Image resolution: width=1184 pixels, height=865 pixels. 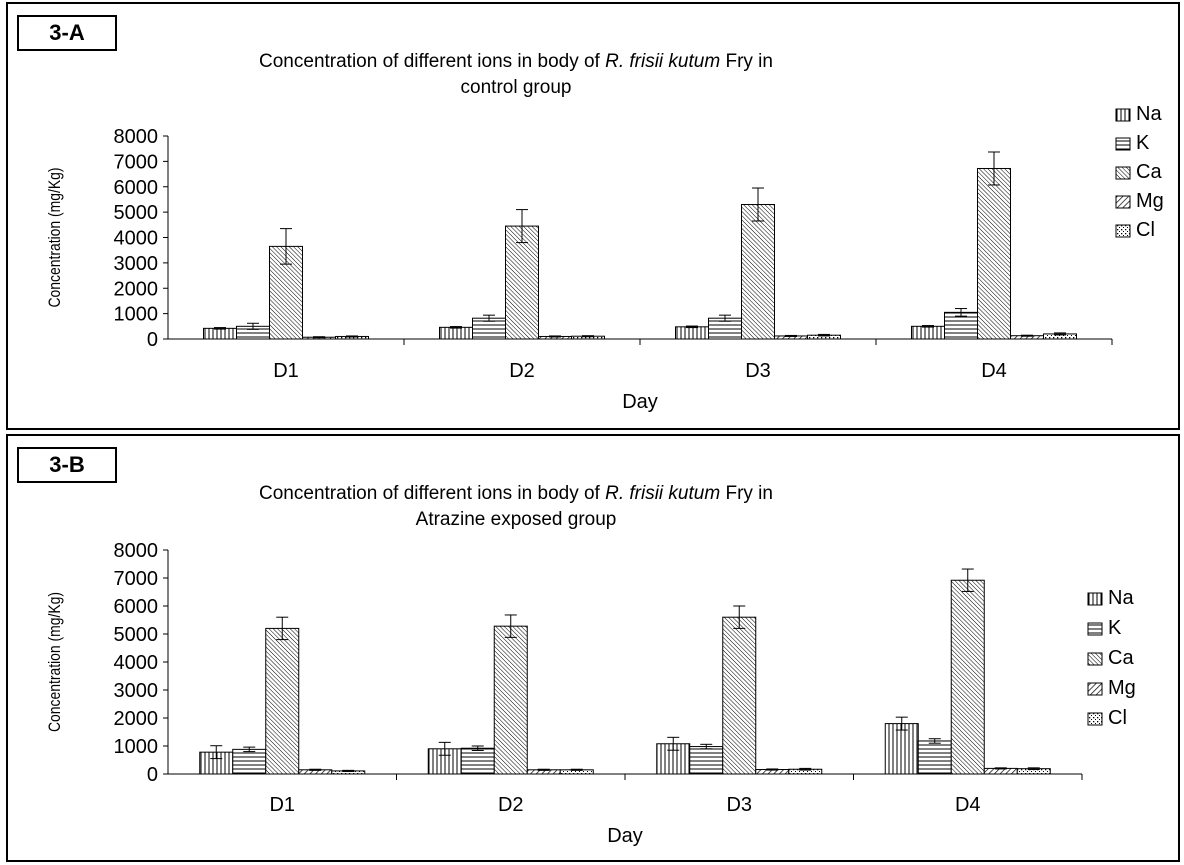 What do you see at coordinates (249, 761) in the screenshot?
I see `bar-k-d1` at bounding box center [249, 761].